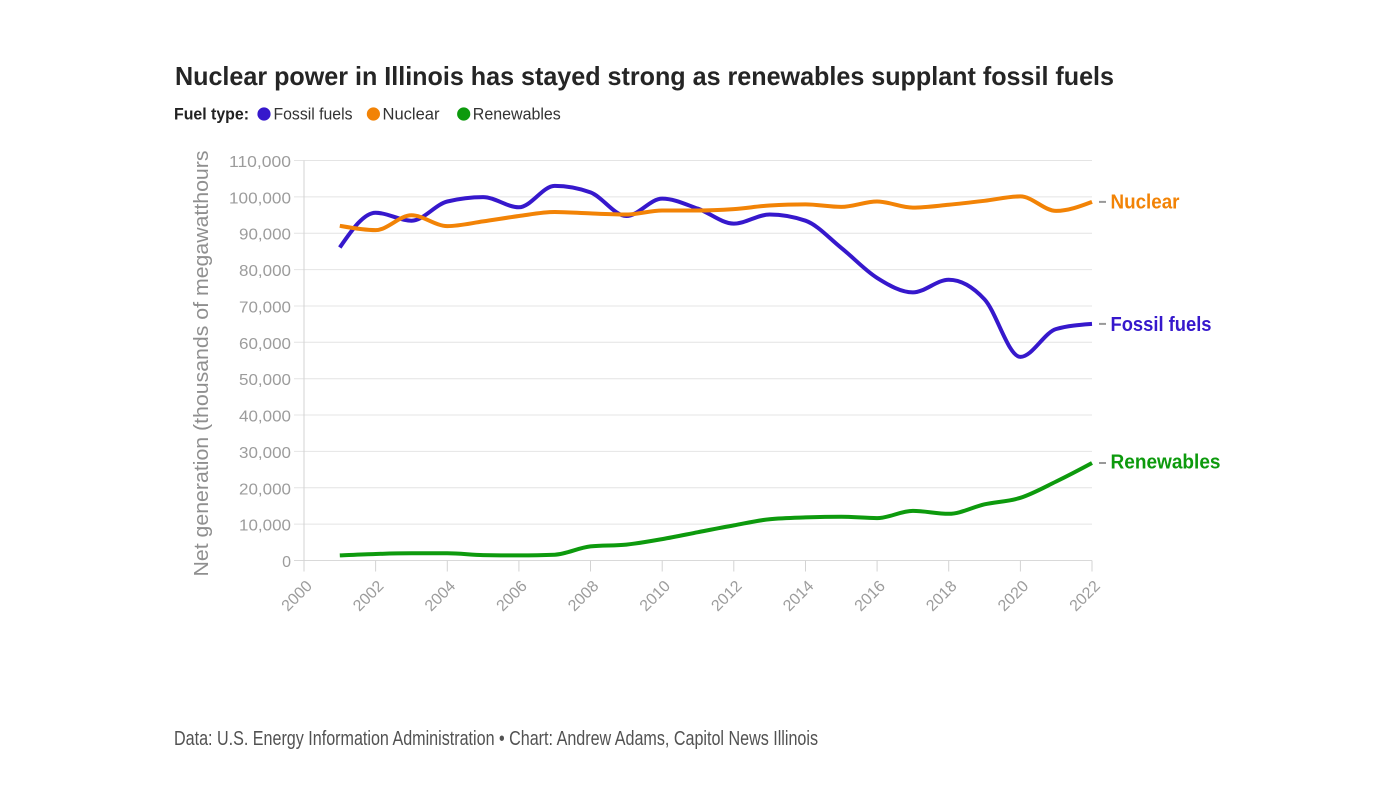 The image size is (1400, 808). What do you see at coordinates (211, 115) in the screenshot?
I see `svg-text: Fuel type:` at bounding box center [211, 115].